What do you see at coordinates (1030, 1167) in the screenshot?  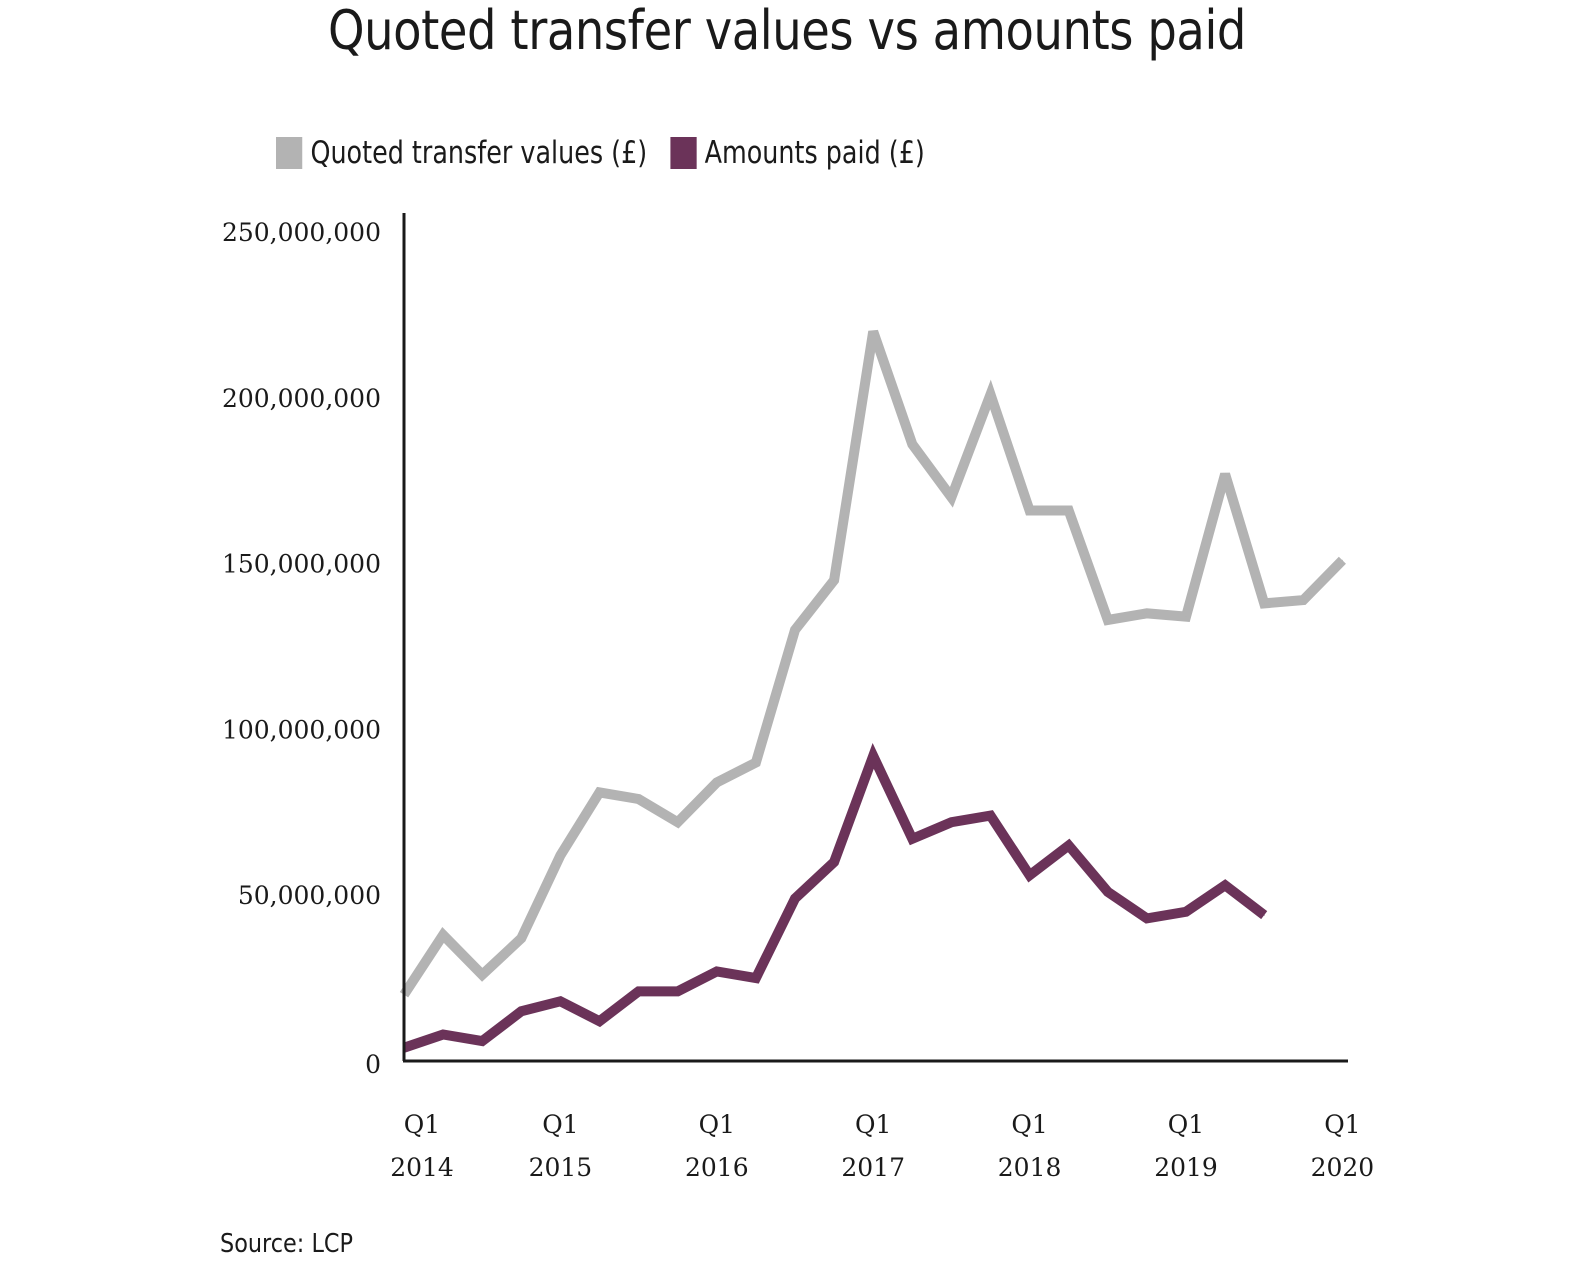 I see `x-tick-label-year: 2018` at bounding box center [1030, 1167].